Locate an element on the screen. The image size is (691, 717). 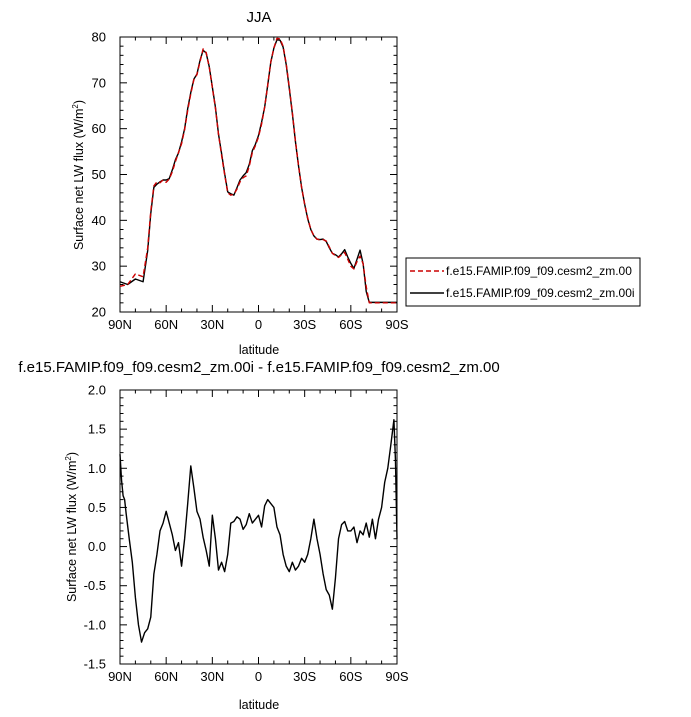
legend-frame is located at coordinates (523, 282).